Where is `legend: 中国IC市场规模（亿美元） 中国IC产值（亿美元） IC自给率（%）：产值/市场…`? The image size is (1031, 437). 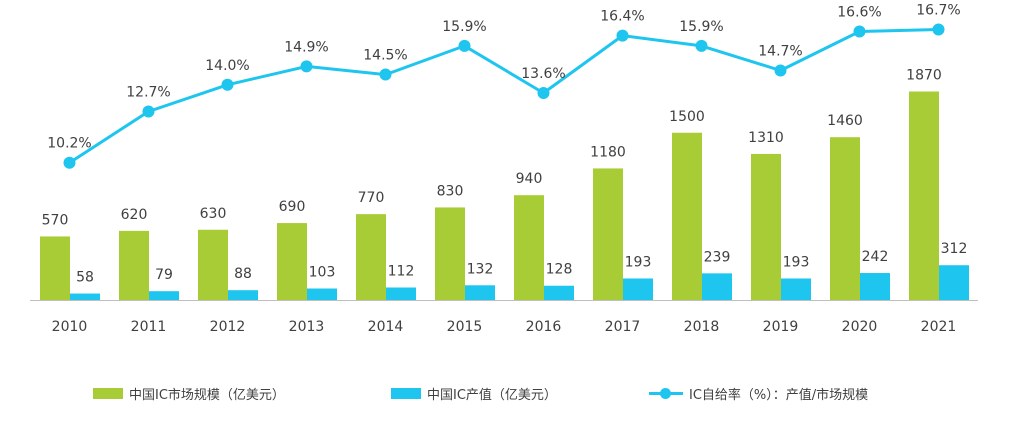 legend: 中国IC市场规模（亿美元） 中国IC产值（亿美元） IC自给率（%）：产值/市场… is located at coordinates (515, 393).